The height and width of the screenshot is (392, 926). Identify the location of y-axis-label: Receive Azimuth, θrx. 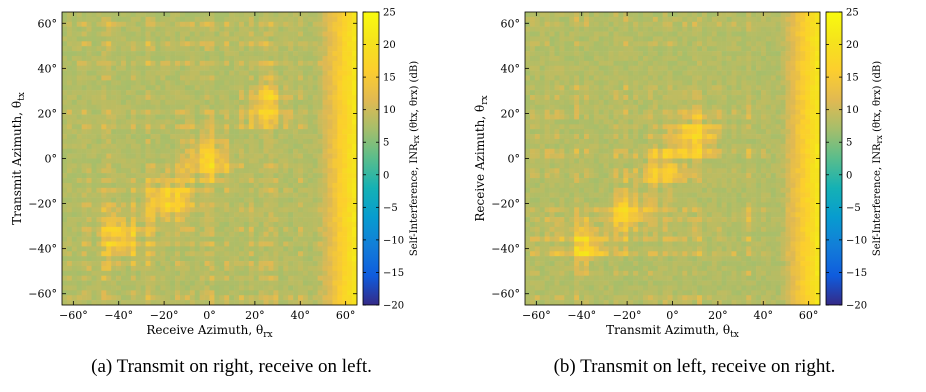
(481, 158).